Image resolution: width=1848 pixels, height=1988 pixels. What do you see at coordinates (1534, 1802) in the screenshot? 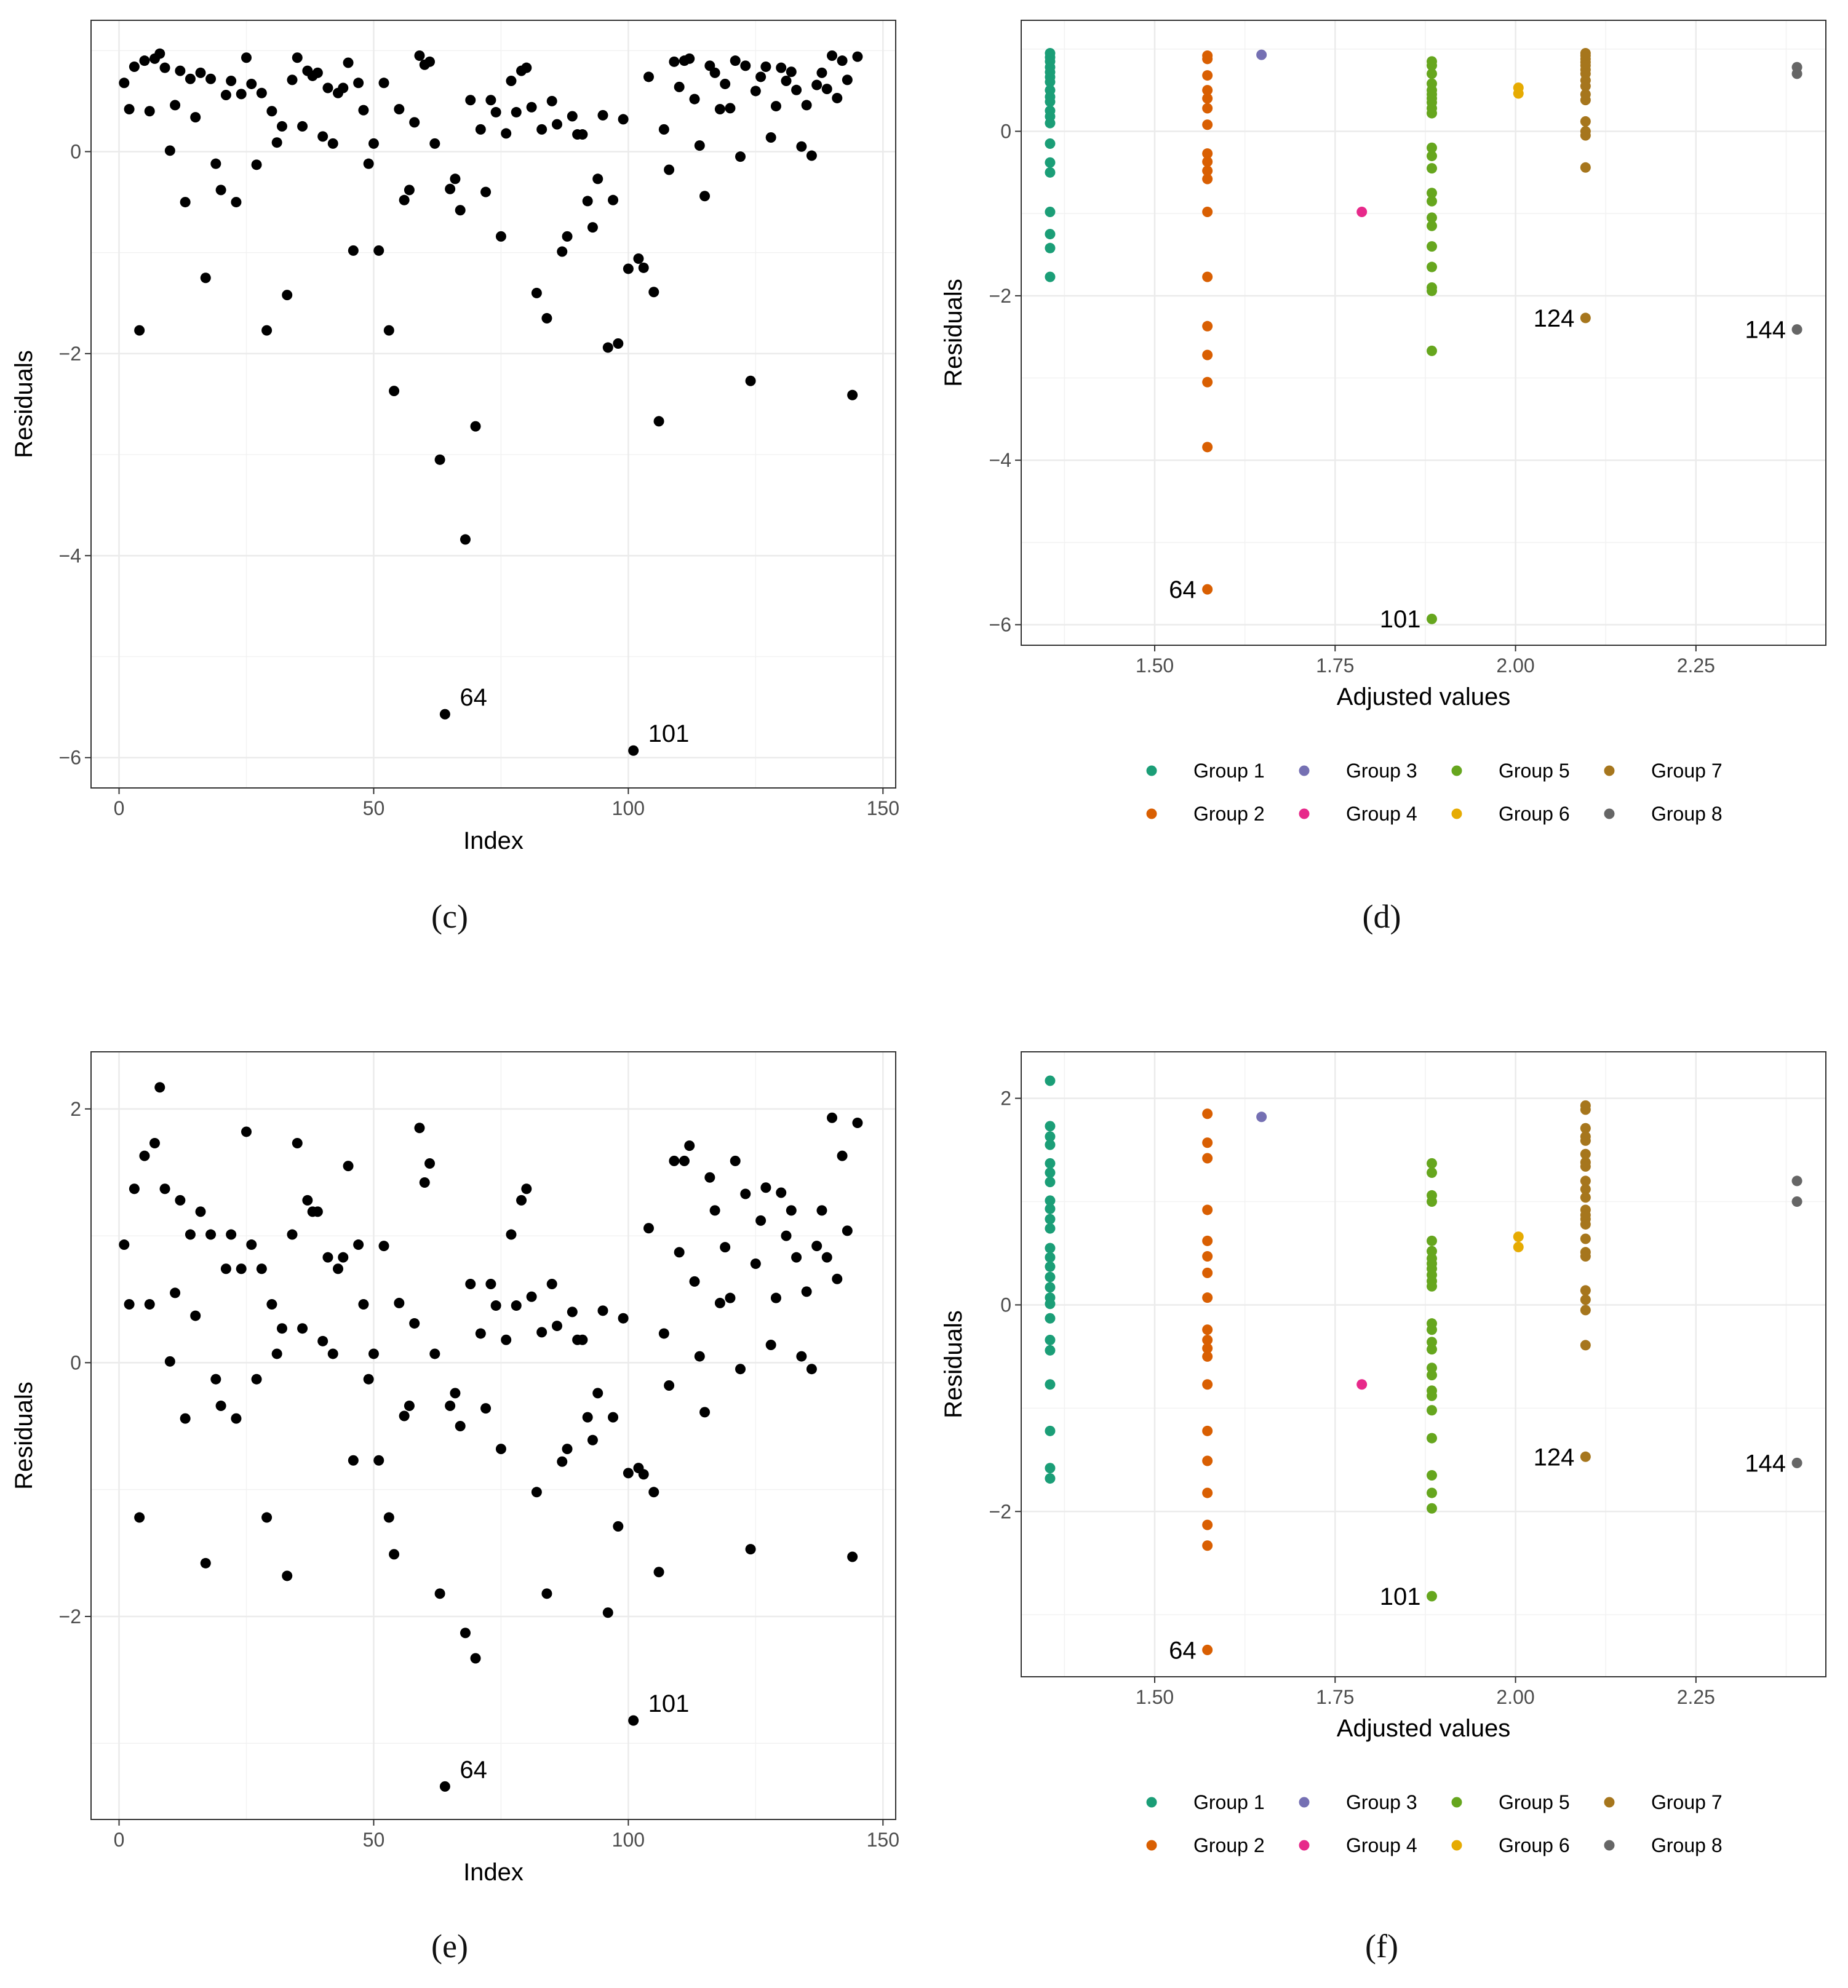
I see `legend-label-group-5: Group 5` at bounding box center [1534, 1802].